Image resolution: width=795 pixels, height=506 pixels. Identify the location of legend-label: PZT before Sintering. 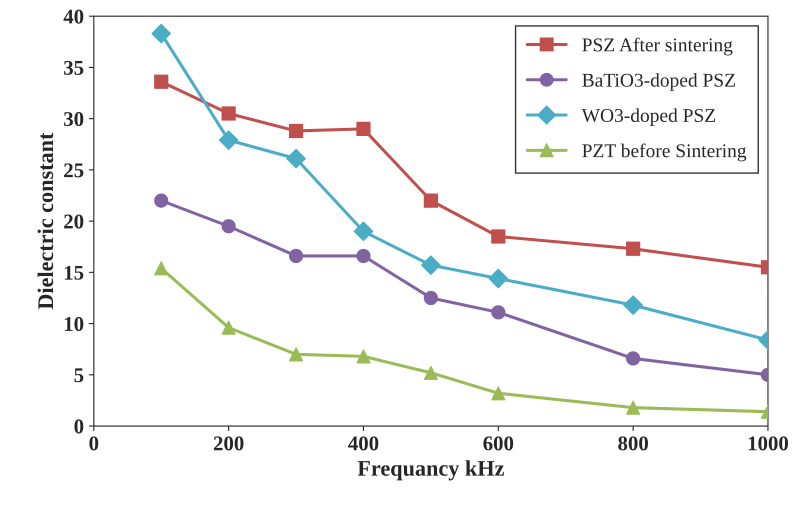
(664, 152).